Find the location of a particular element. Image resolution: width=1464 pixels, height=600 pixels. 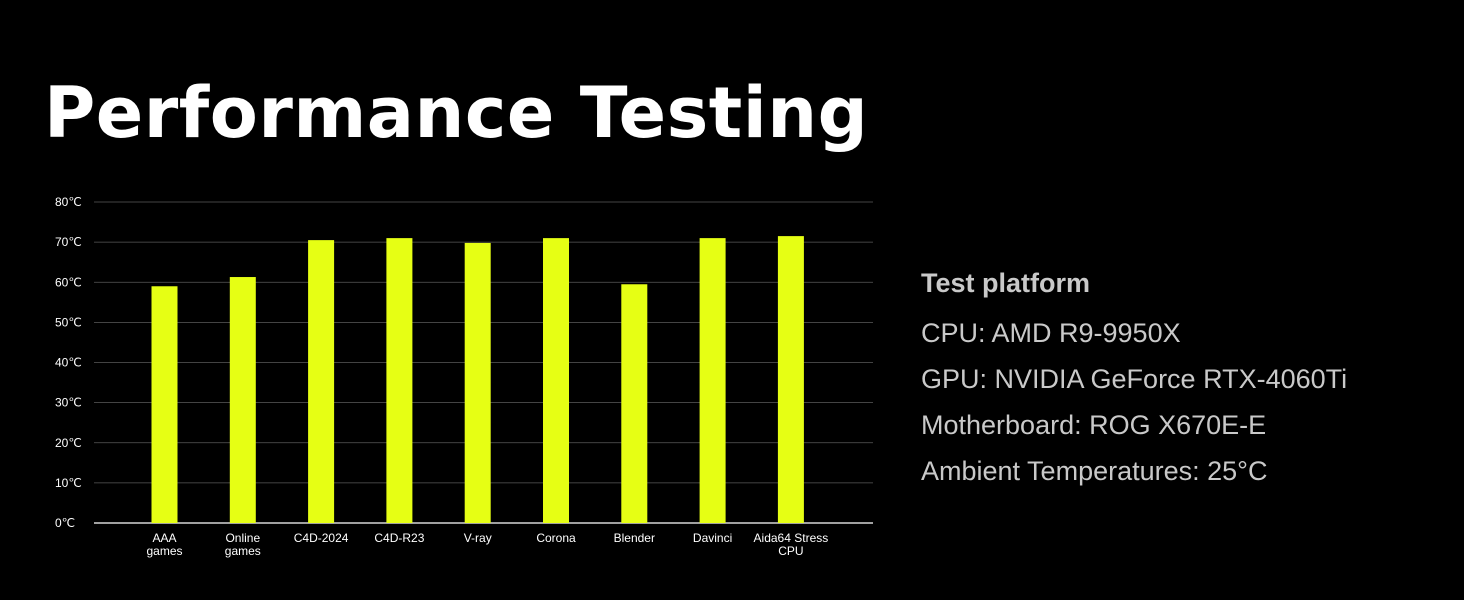

y-tick-label: 40℃ is located at coordinates (68, 363).